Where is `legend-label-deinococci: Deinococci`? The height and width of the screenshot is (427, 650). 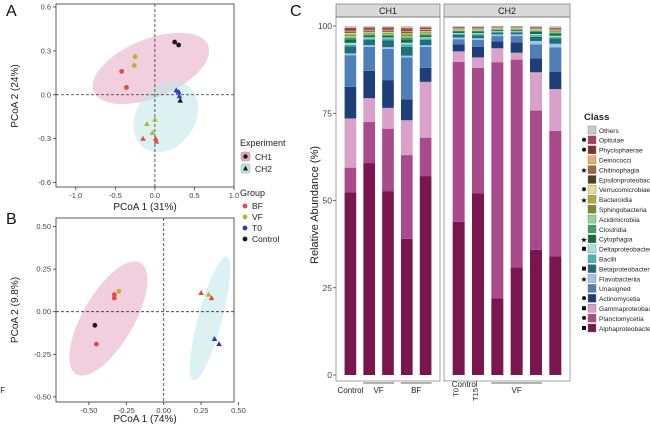
legend-label-deinococci: Deinococci is located at coordinates (615, 161).